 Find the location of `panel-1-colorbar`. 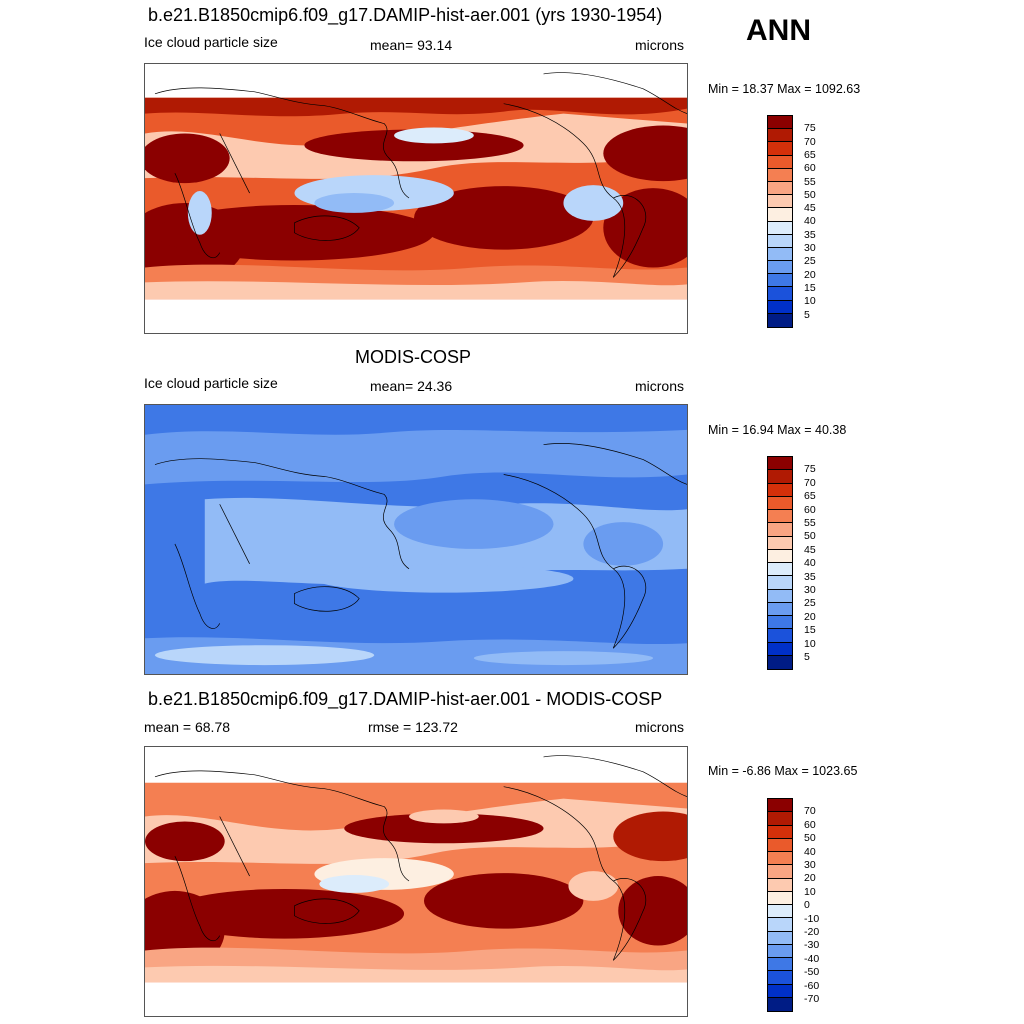

panel-1-colorbar is located at coordinates (780, 221).